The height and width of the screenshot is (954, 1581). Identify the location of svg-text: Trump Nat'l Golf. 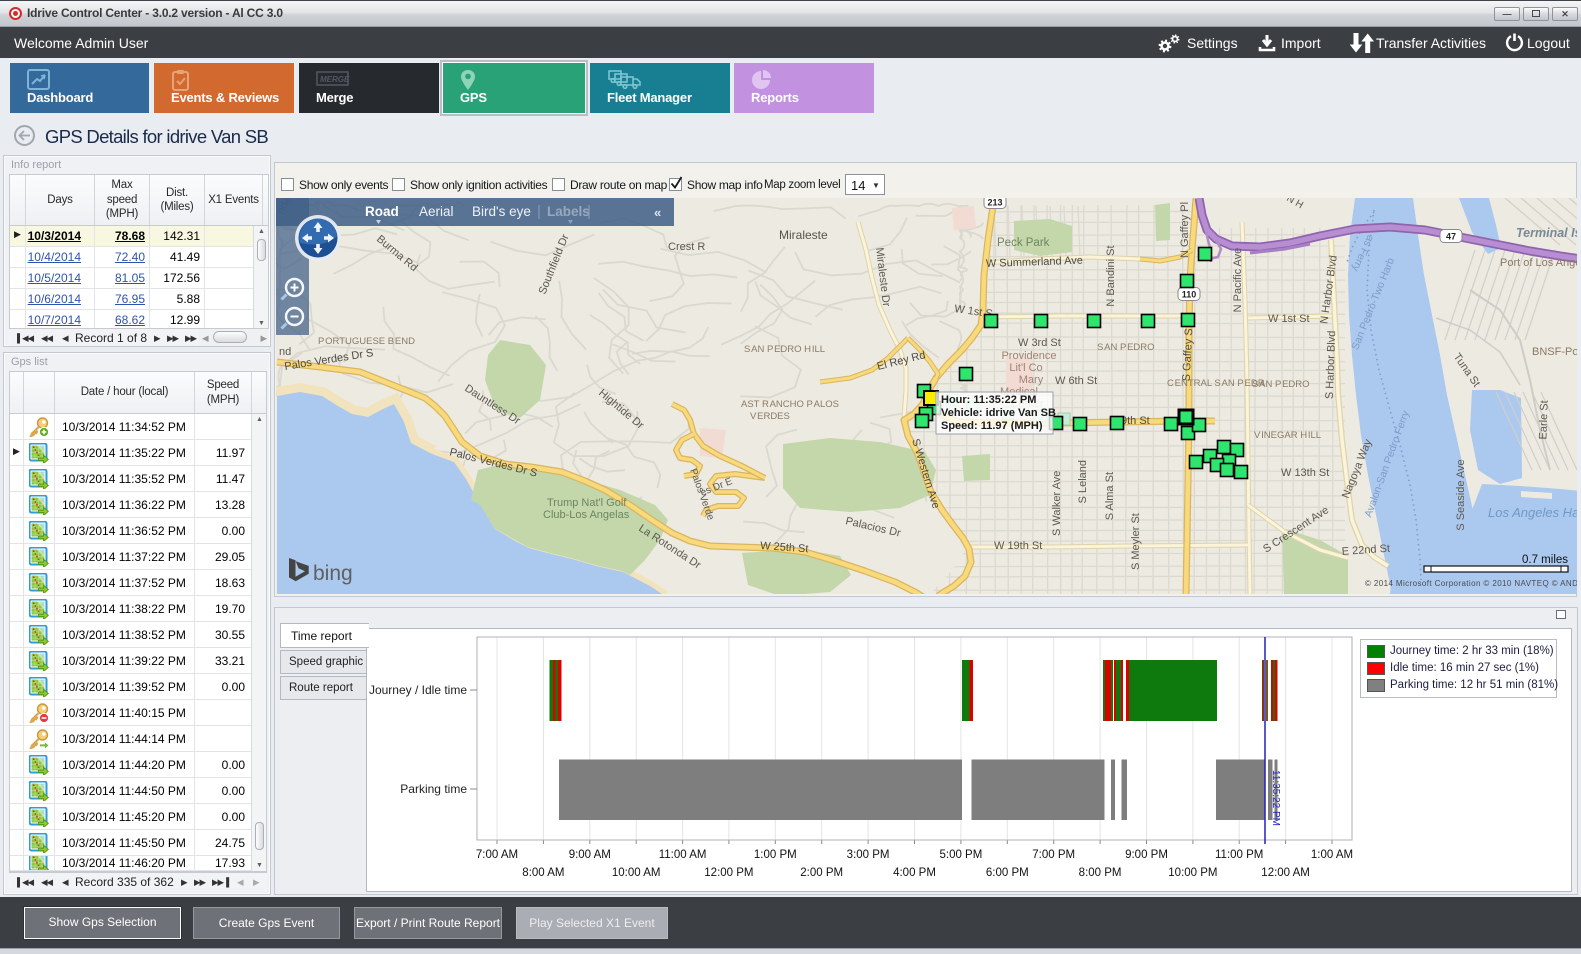
(587, 503).